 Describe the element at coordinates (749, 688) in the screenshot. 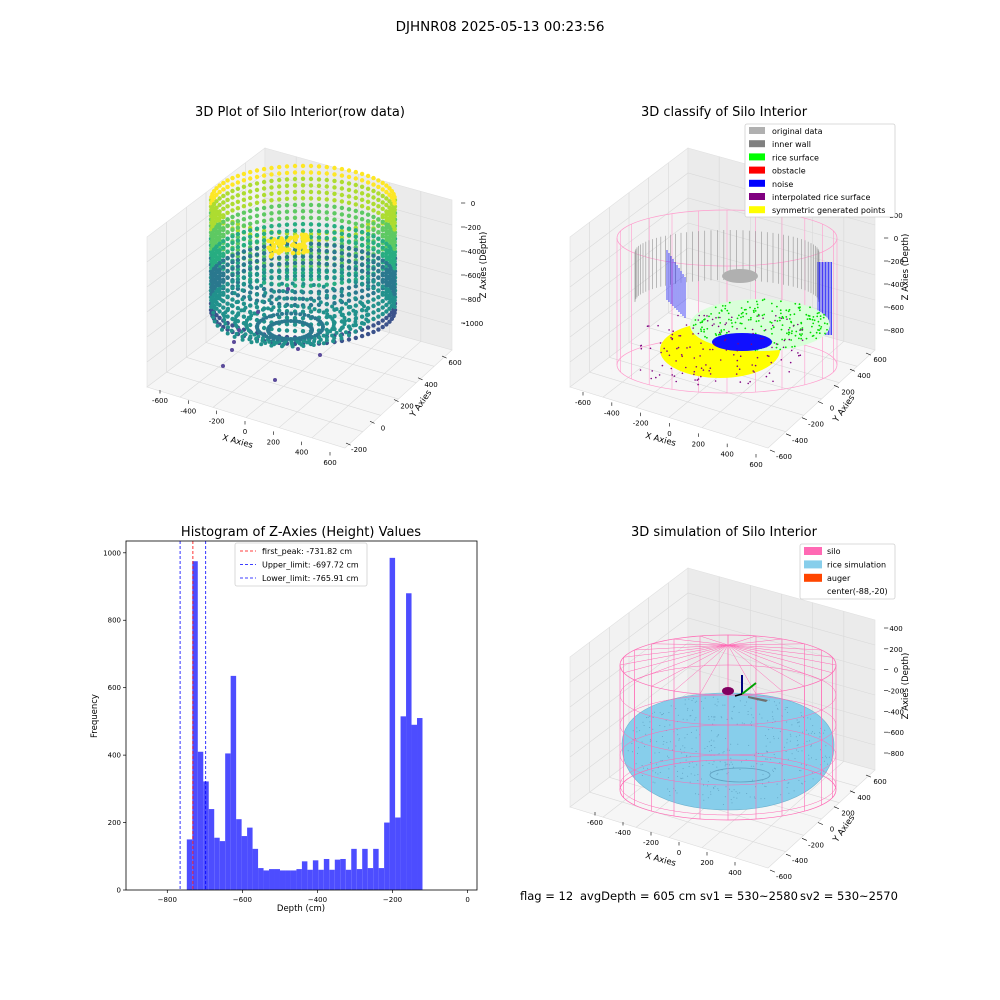

I see `auger-axis-y` at that location.